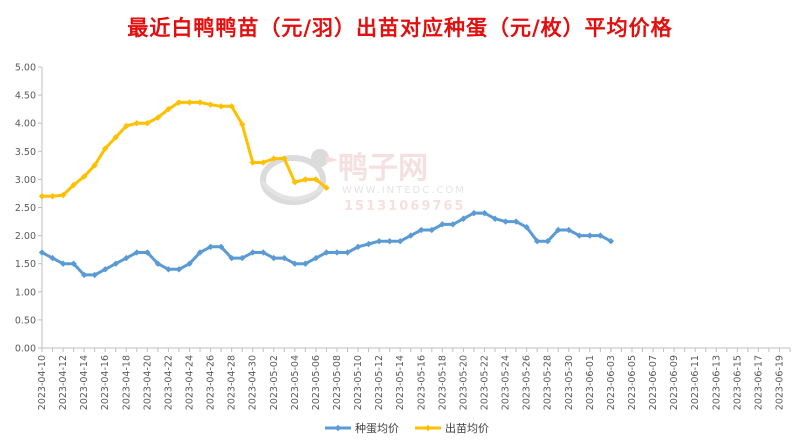 Image resolution: width=800 pixels, height=445 pixels. I want to click on y-tick-label: 4.00, so click(25, 124).